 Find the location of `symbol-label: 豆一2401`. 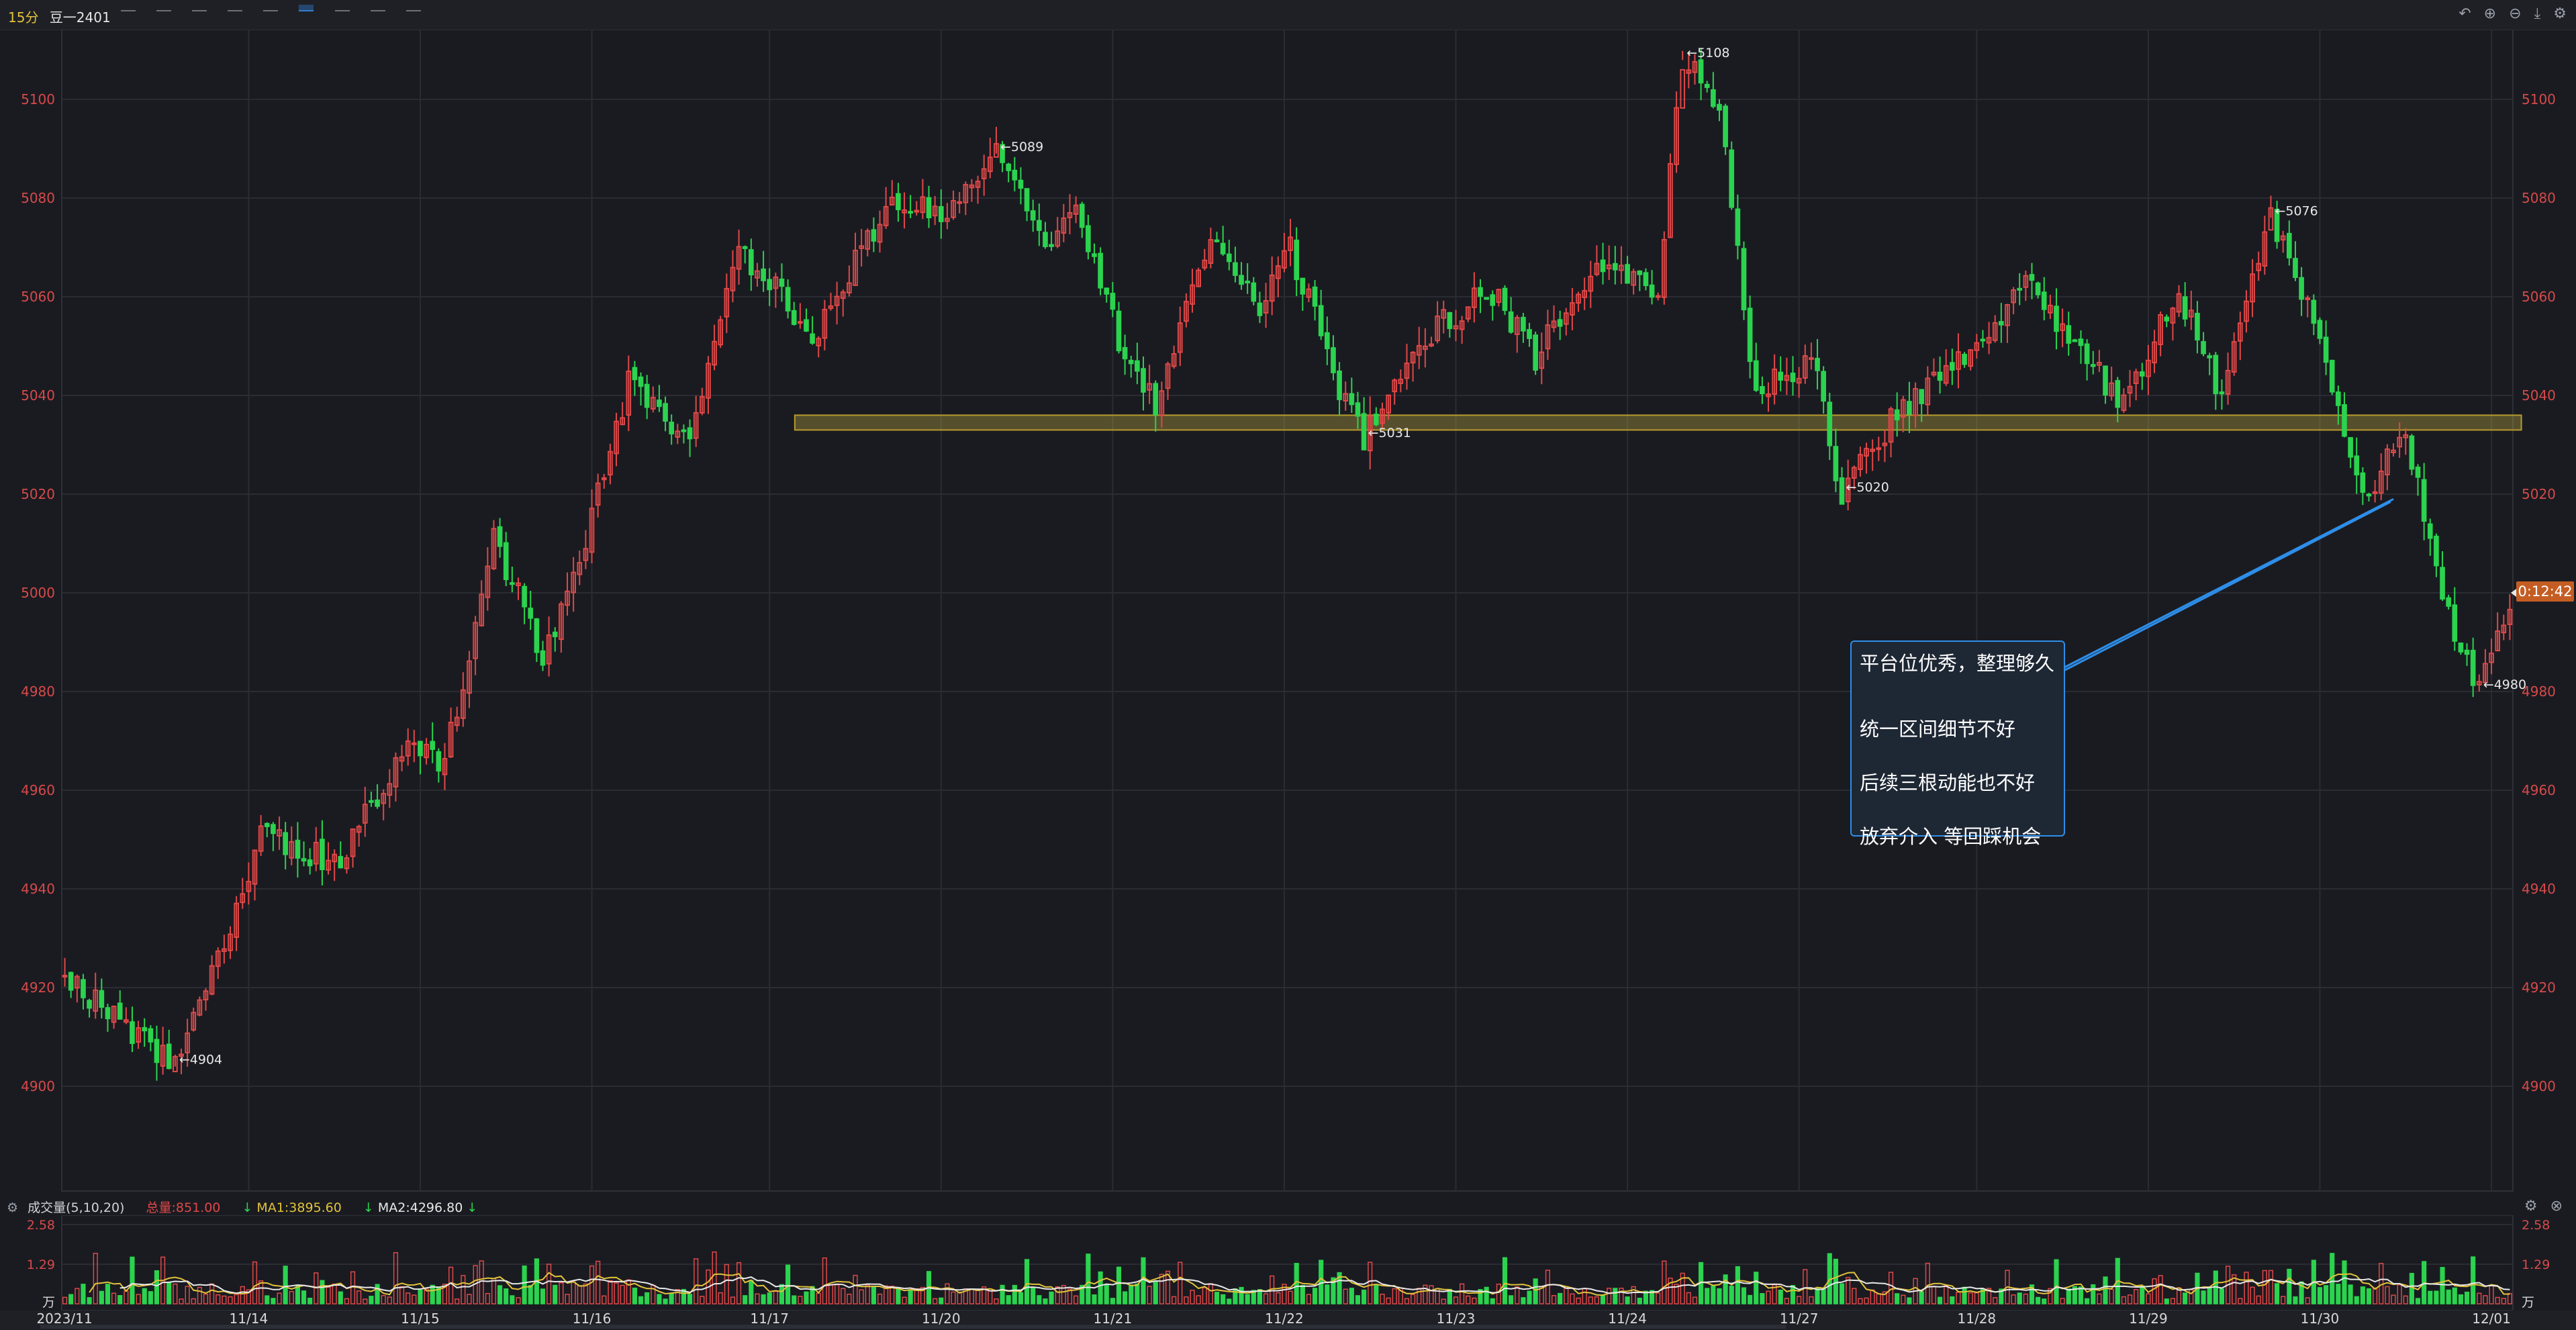

symbol-label: 豆一2401 is located at coordinates (80, 17).